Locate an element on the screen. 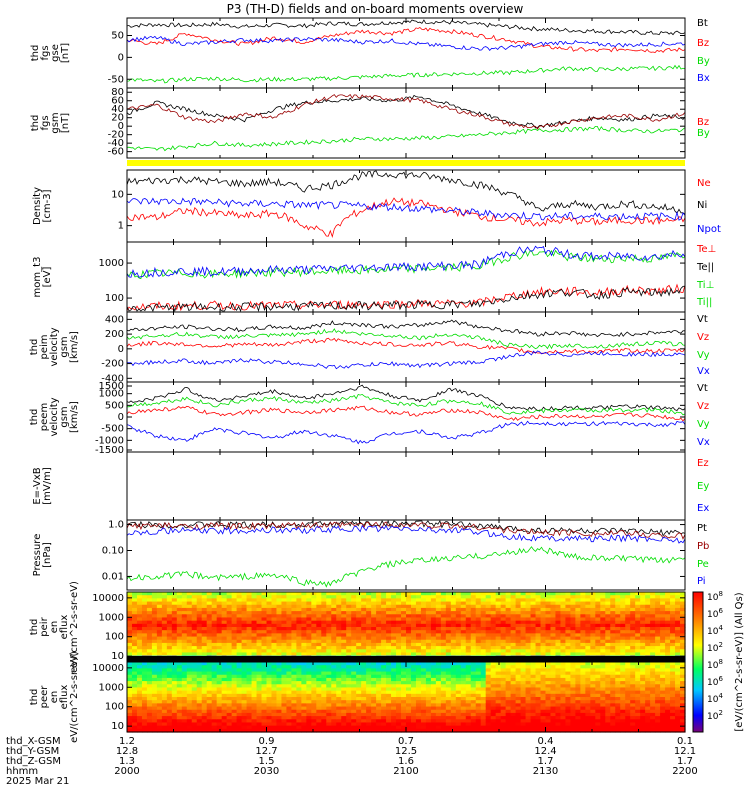 The width and height of the screenshot is (750, 800). series-density-Ni is located at coordinates (406, 192).